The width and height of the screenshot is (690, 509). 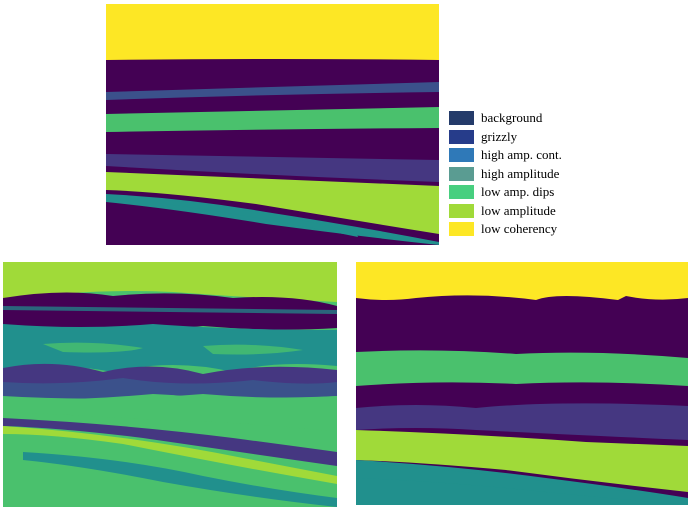 I want to click on legend-item-high-amplitude: high amplitude, so click(x=549, y=174).